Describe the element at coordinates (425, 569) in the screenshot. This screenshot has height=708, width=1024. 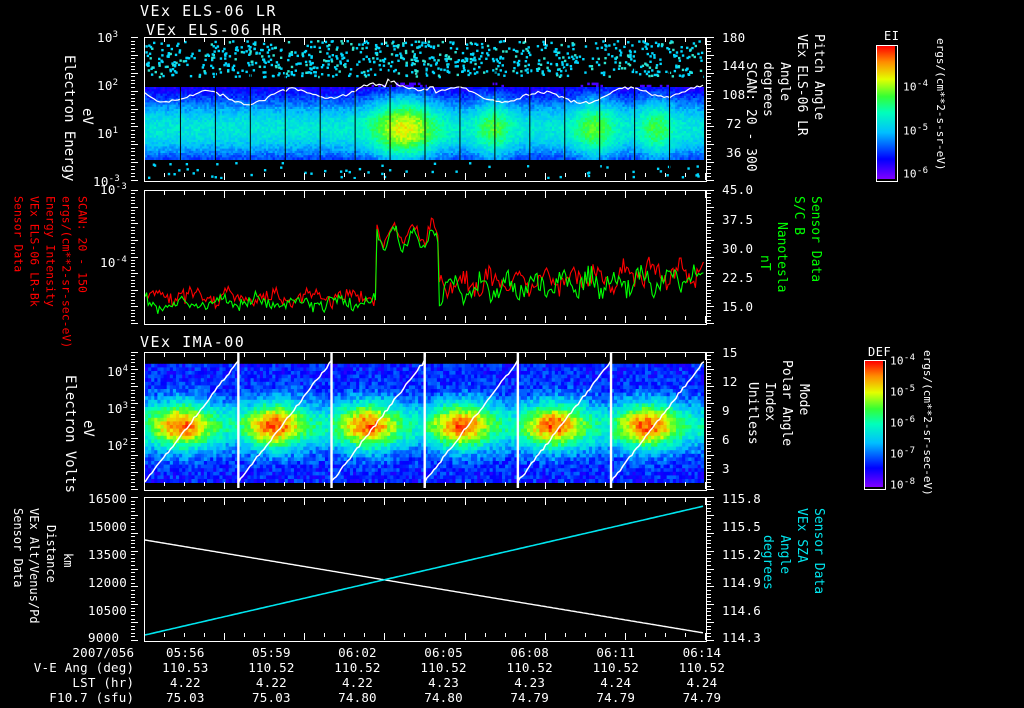
I see `panel4-plot-area` at that location.